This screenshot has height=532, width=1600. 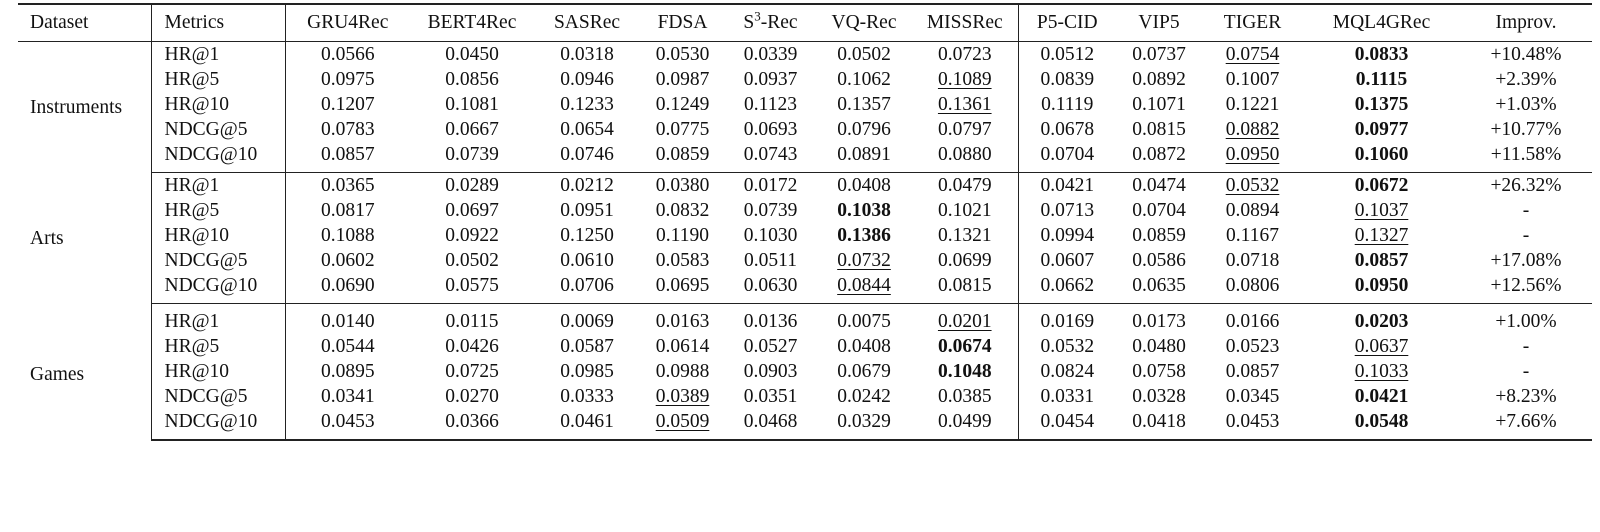 I want to click on value-text: 0.0635, so click(x=1159, y=285).